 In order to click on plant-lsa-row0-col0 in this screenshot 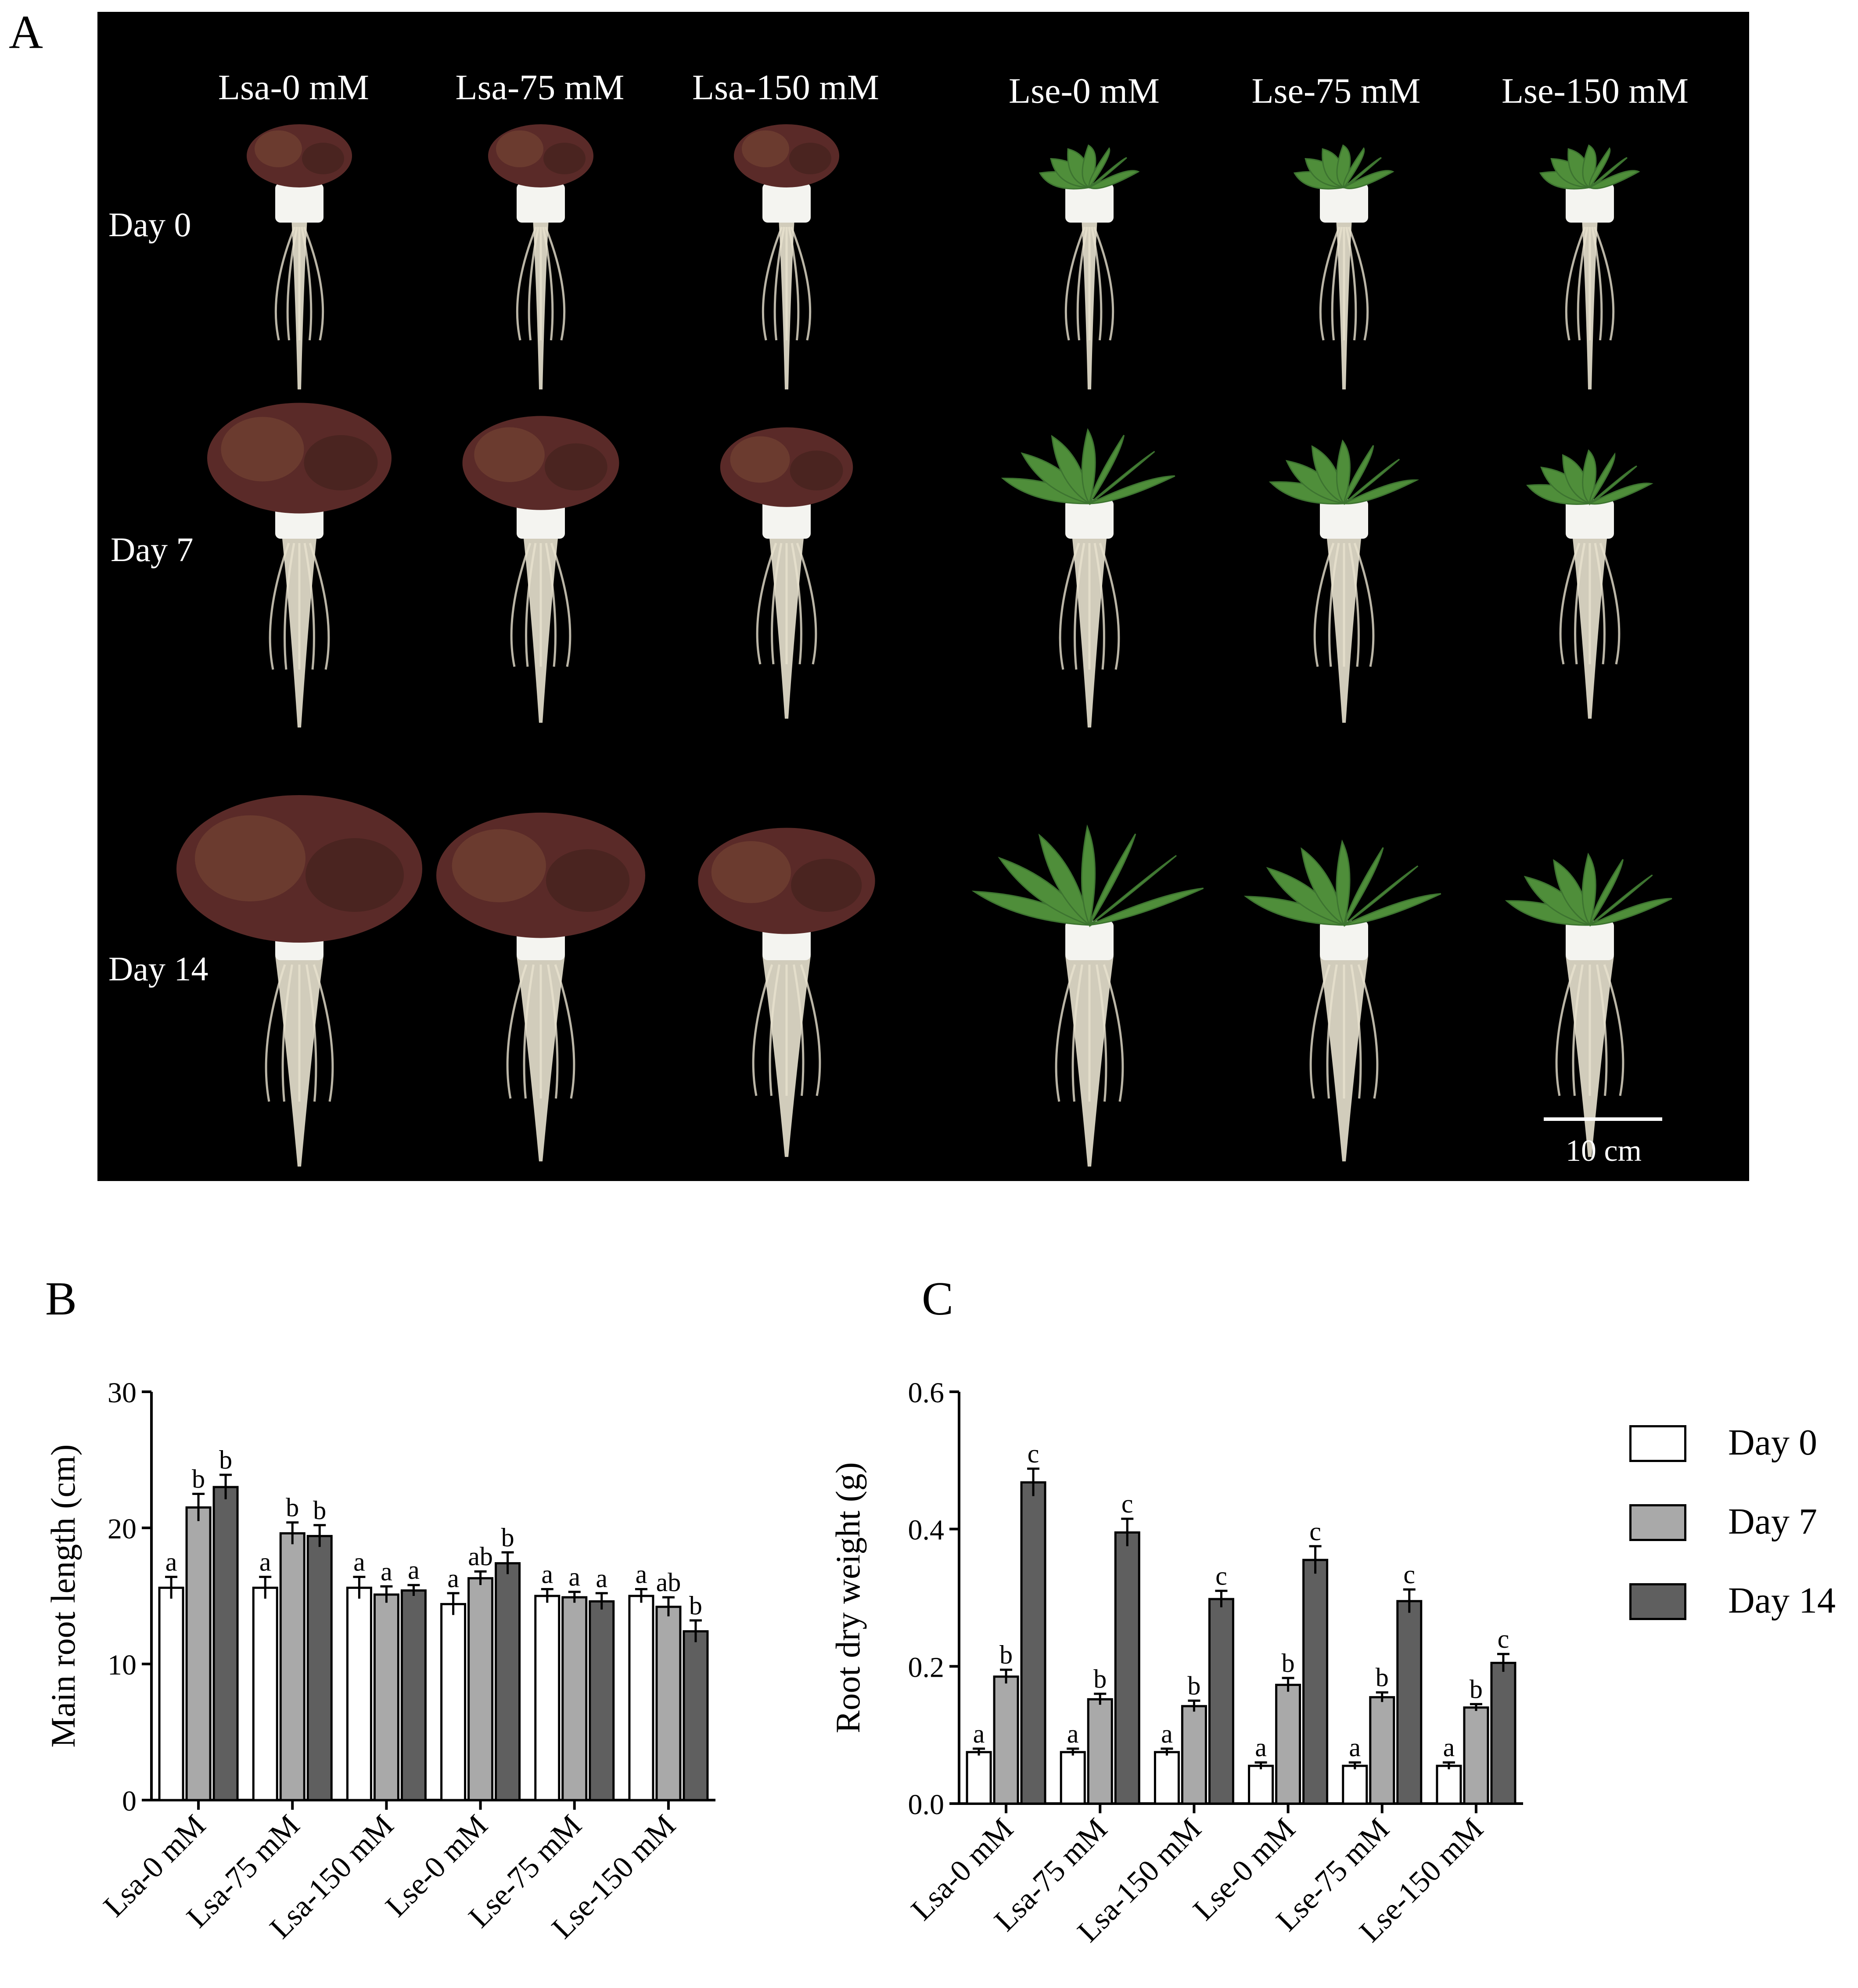, I will do `click(299, 256)`.